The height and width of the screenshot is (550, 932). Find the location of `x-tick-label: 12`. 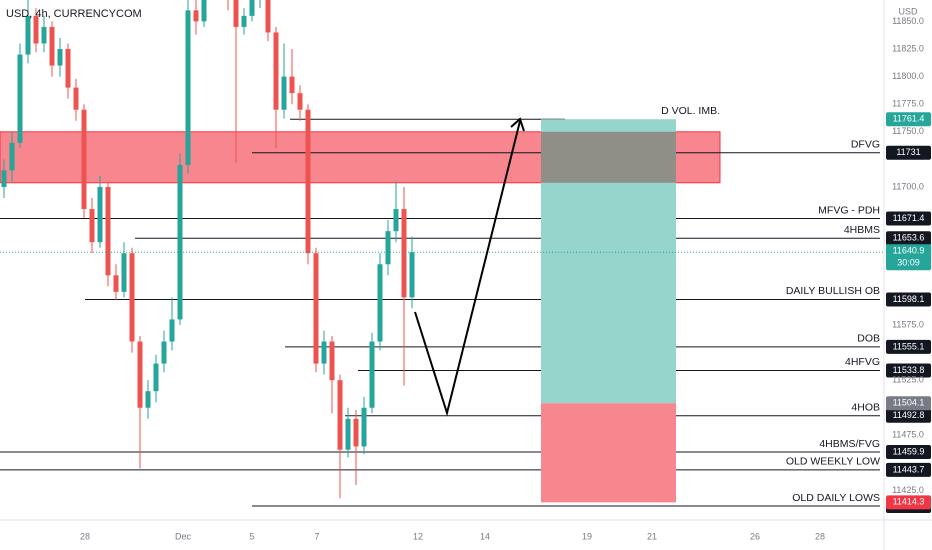

x-tick-label: 12 is located at coordinates (418, 536).